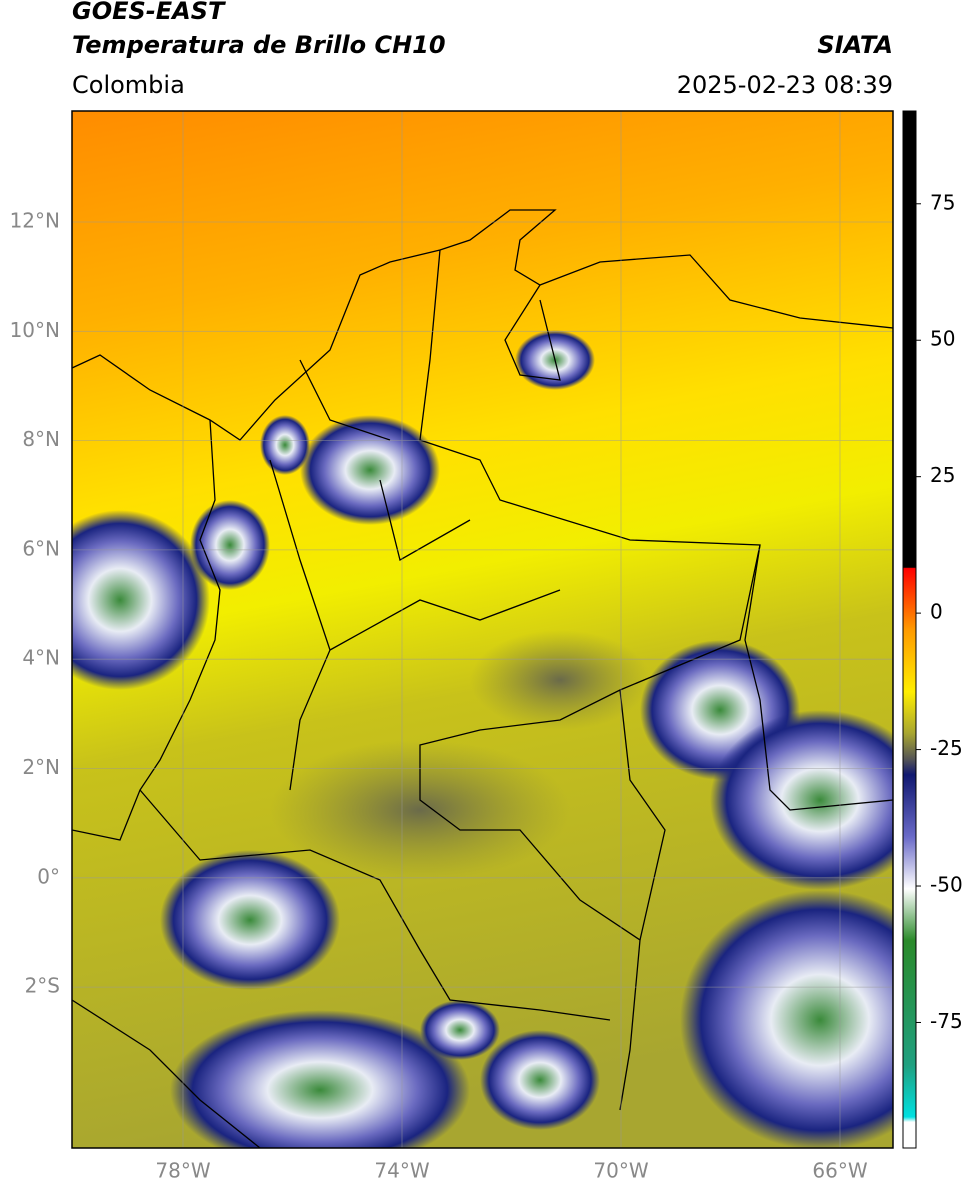 This screenshot has height=1194, width=966. What do you see at coordinates (909, 629) in the screenshot?
I see `colorbar` at bounding box center [909, 629].